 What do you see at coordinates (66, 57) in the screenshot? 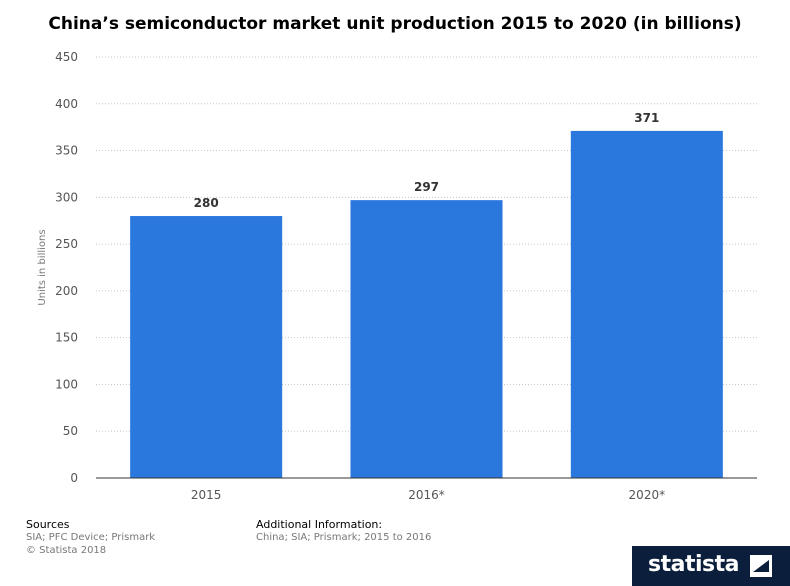
I see `y-tick-label: 450` at bounding box center [66, 57].